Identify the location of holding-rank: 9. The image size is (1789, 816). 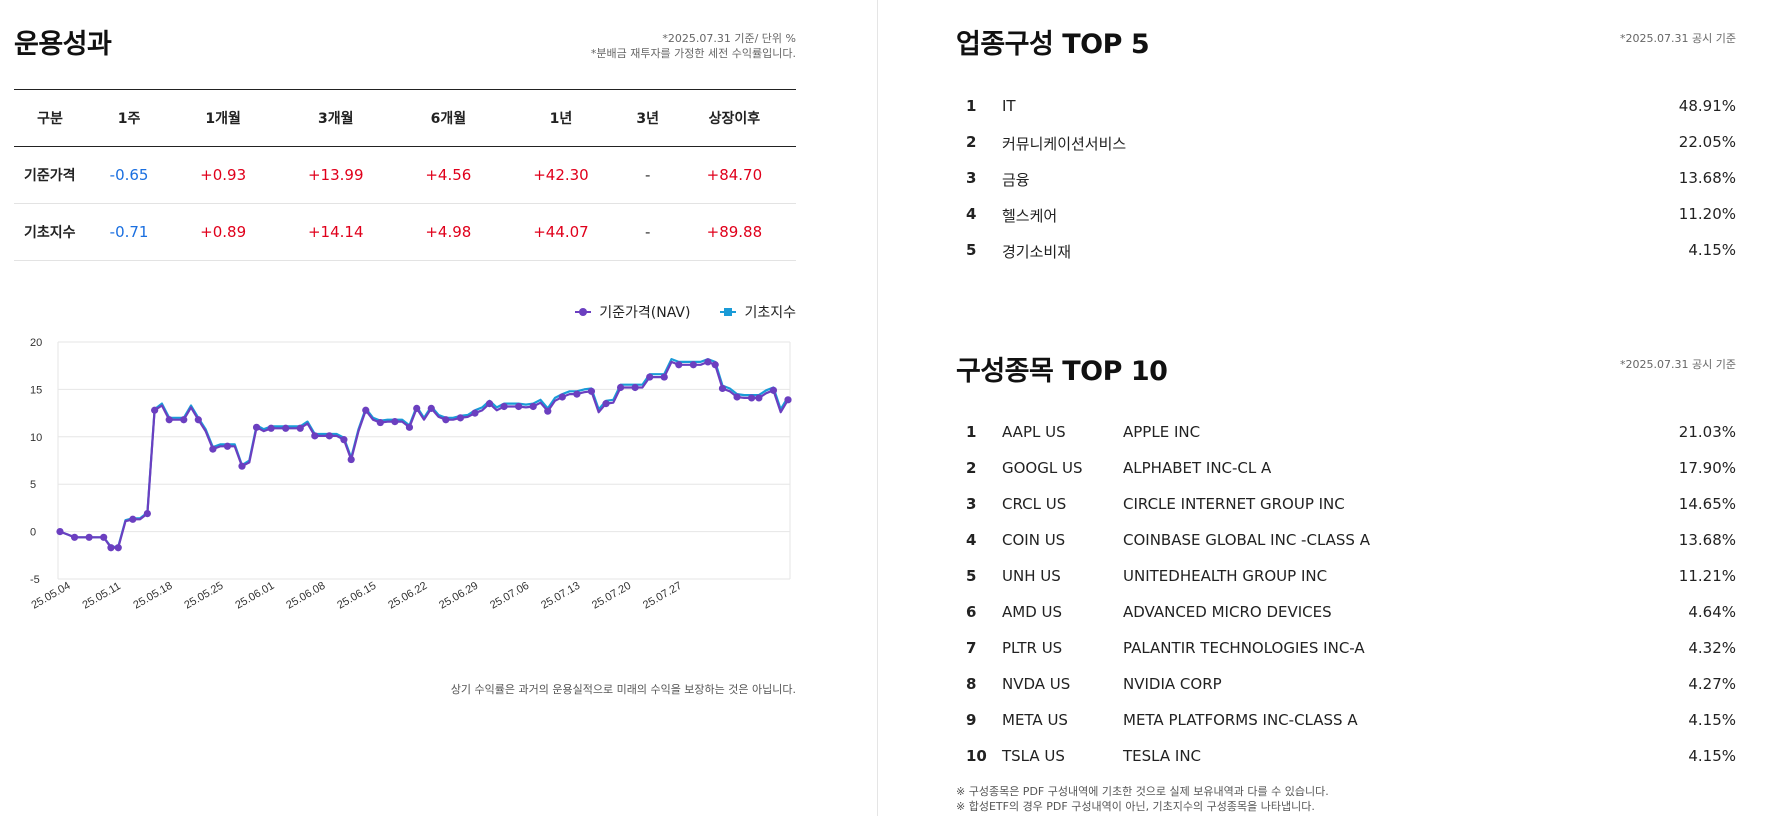
(971, 720).